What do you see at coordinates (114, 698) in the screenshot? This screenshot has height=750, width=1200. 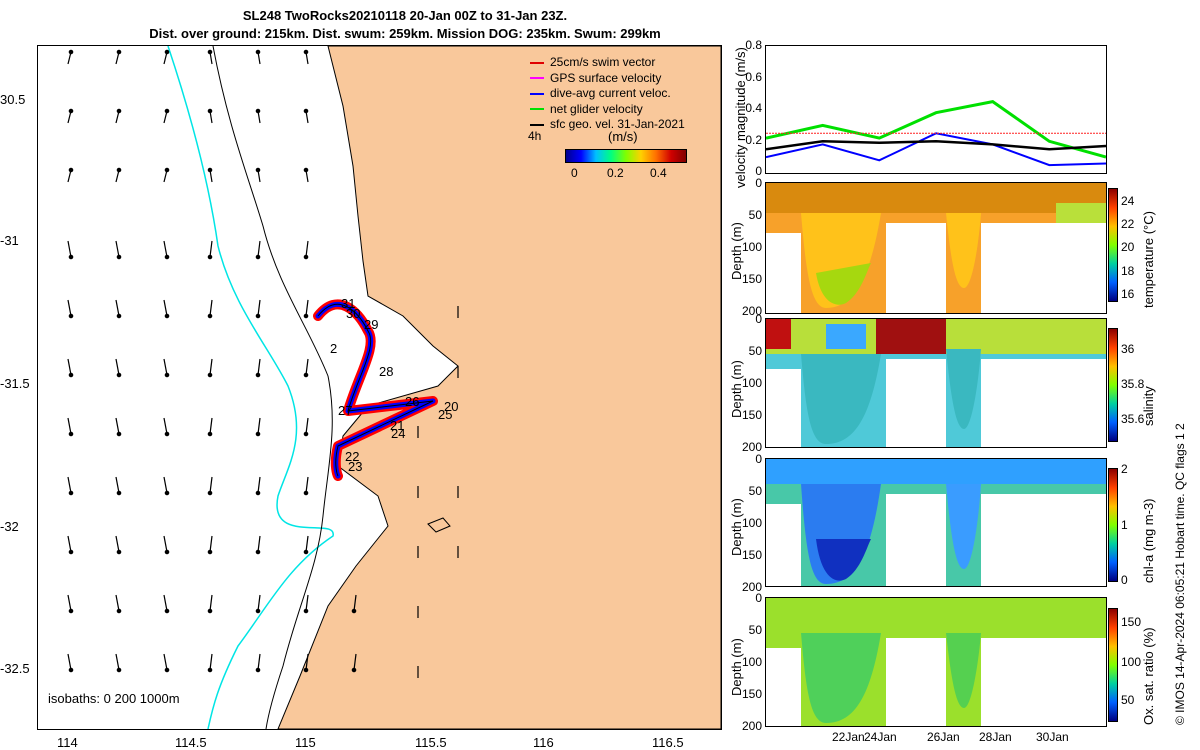 I see `isobaths-label: isobaths: 0 200 1000m` at bounding box center [114, 698].